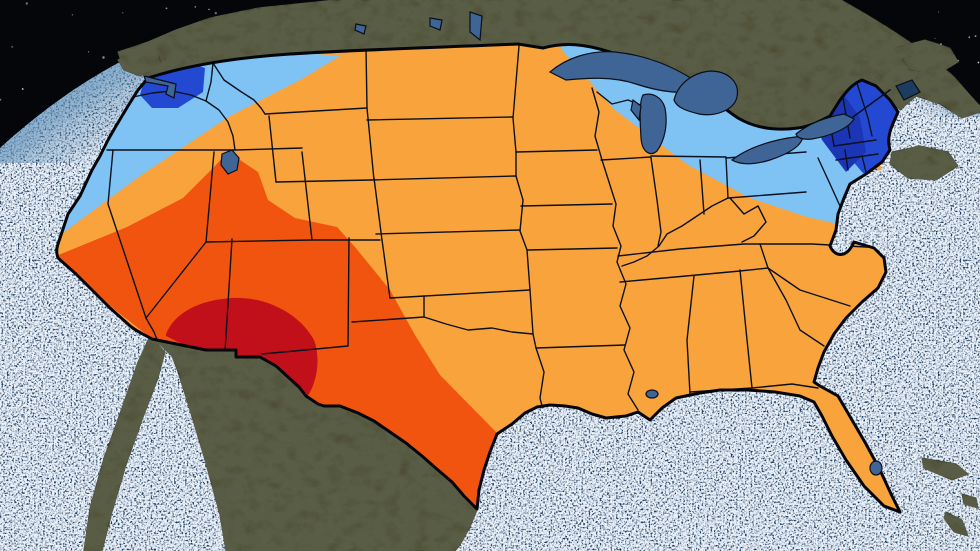 Image resolution: width=980 pixels, height=551 pixels. I want to click on canada-lakes, so click(637, 56).